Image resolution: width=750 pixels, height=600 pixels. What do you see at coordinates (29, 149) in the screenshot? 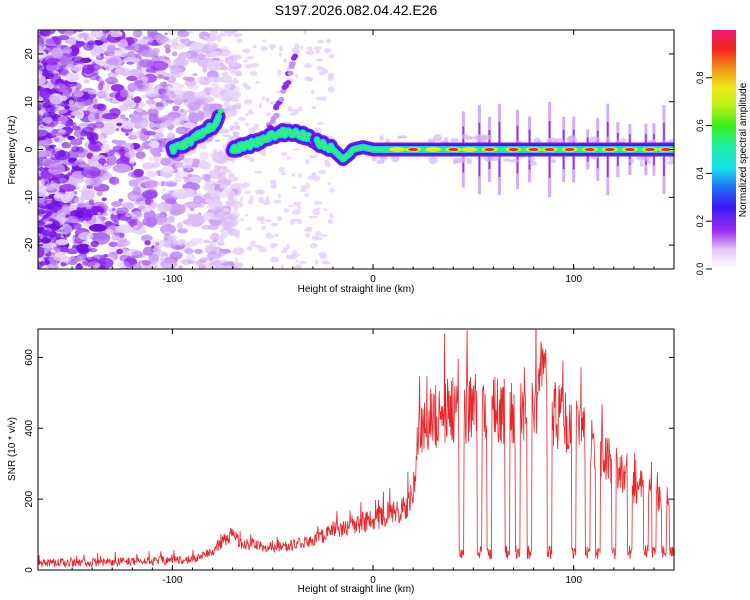
I see `spectrogram-y-tick-label: 0` at bounding box center [29, 149].